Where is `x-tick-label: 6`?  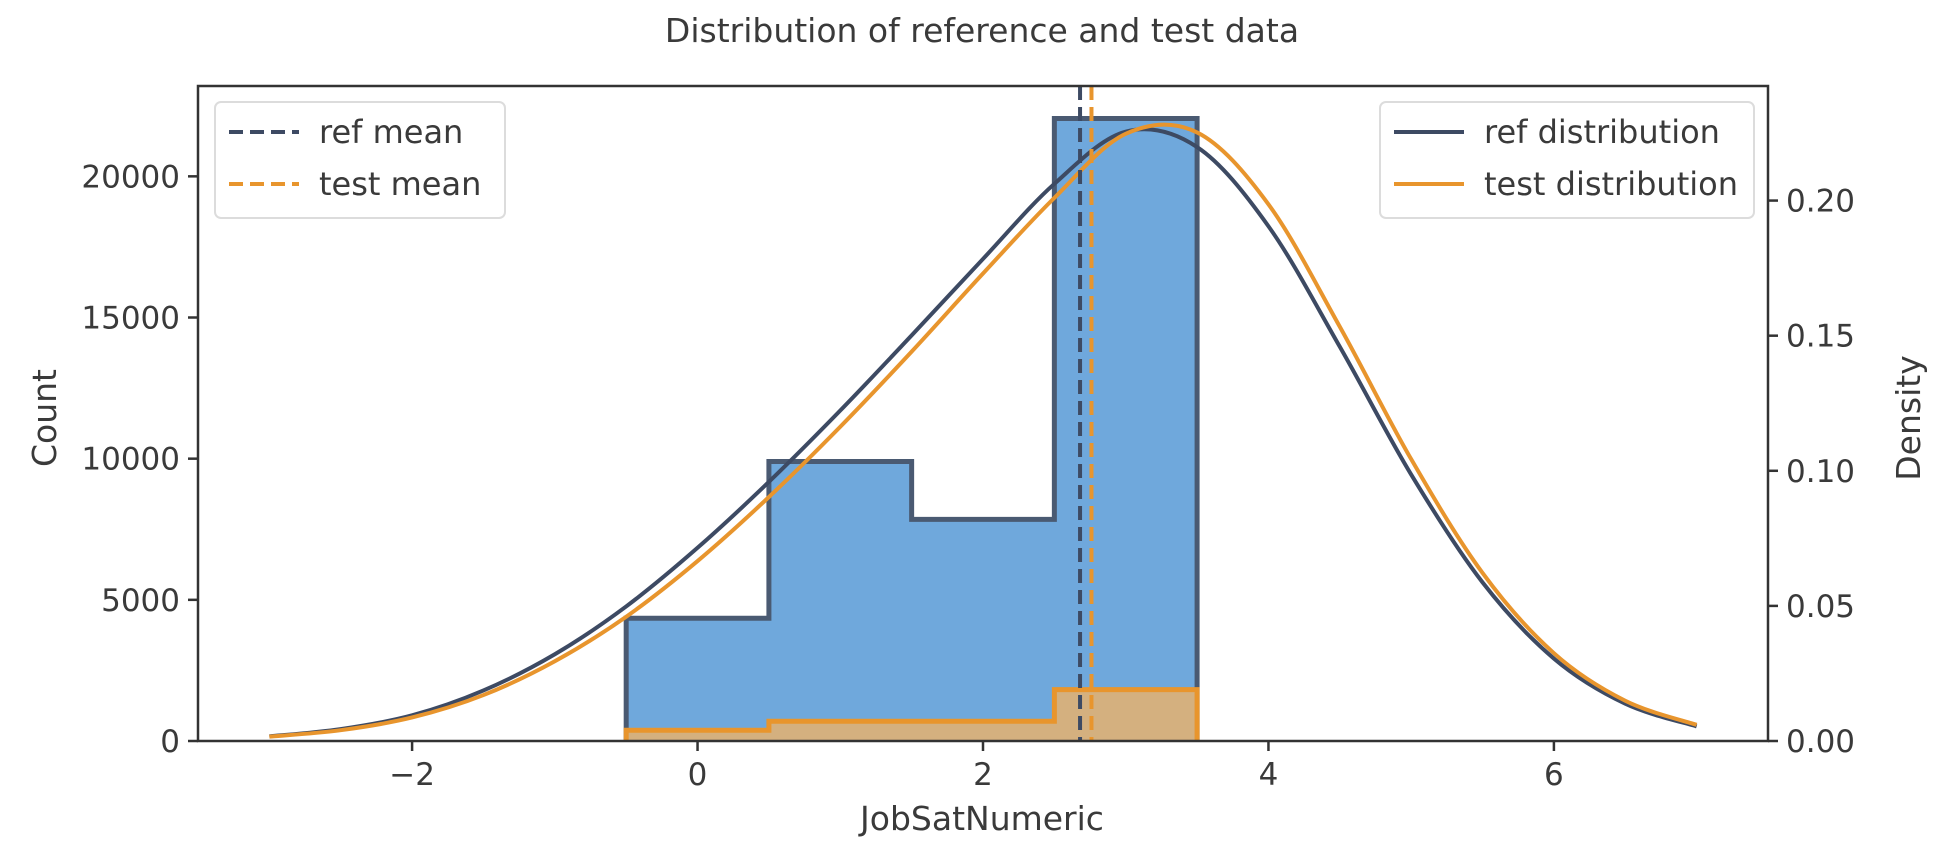 x-tick-label: 6 is located at coordinates (1554, 775).